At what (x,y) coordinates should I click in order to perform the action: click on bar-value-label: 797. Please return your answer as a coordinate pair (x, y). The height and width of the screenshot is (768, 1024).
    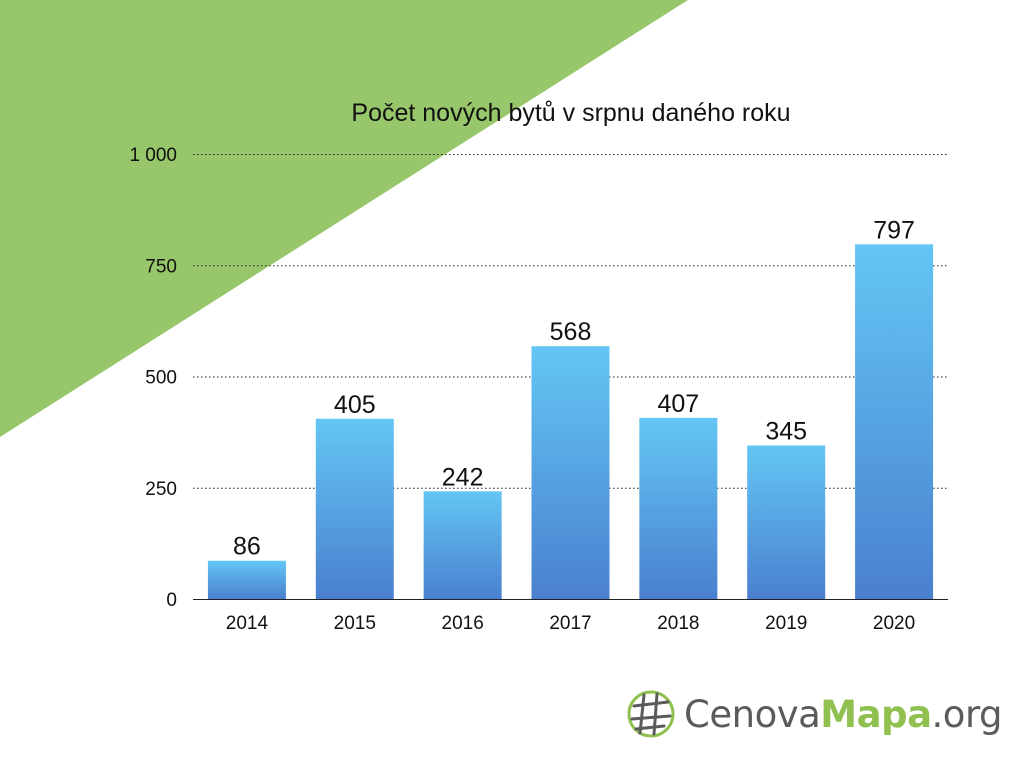
    Looking at the image, I should click on (894, 230).